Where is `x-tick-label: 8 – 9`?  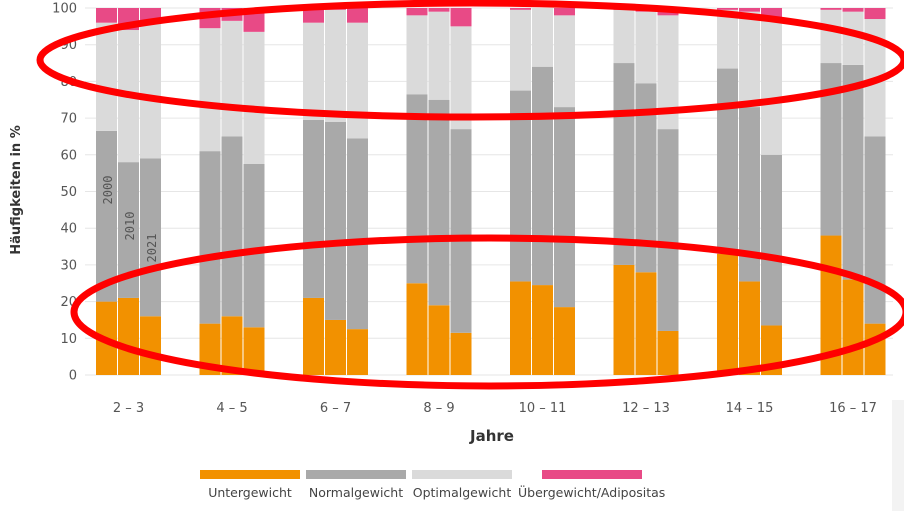 x-tick-label: 8 – 9 is located at coordinates (438, 408).